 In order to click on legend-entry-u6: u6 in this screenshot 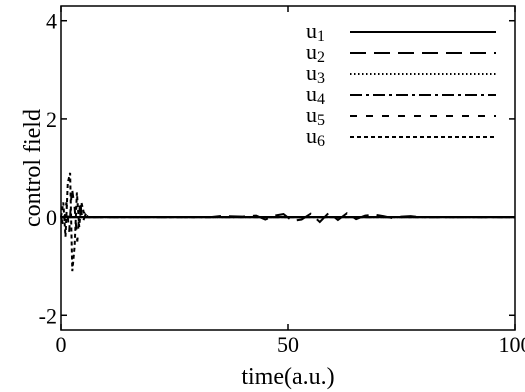, I will do `click(401, 136)`.